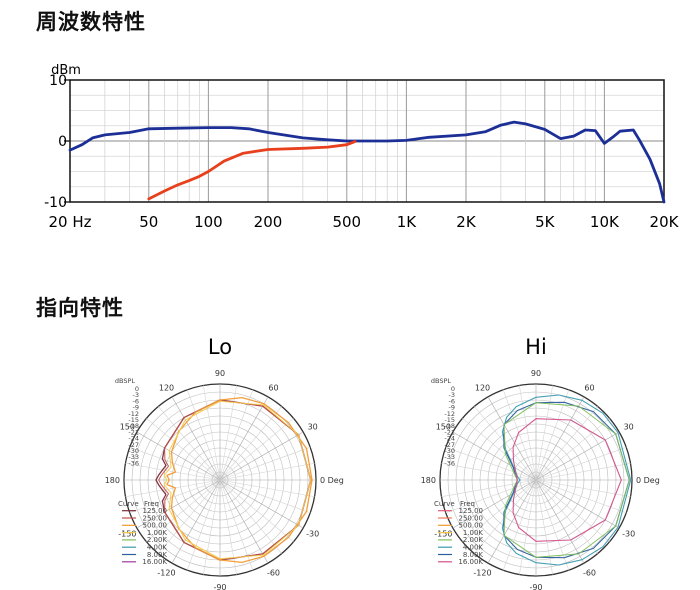 The image size is (700, 590). What do you see at coordinates (133, 426) in the screenshot?
I see `lo-db-label: -18` at bounding box center [133, 426].